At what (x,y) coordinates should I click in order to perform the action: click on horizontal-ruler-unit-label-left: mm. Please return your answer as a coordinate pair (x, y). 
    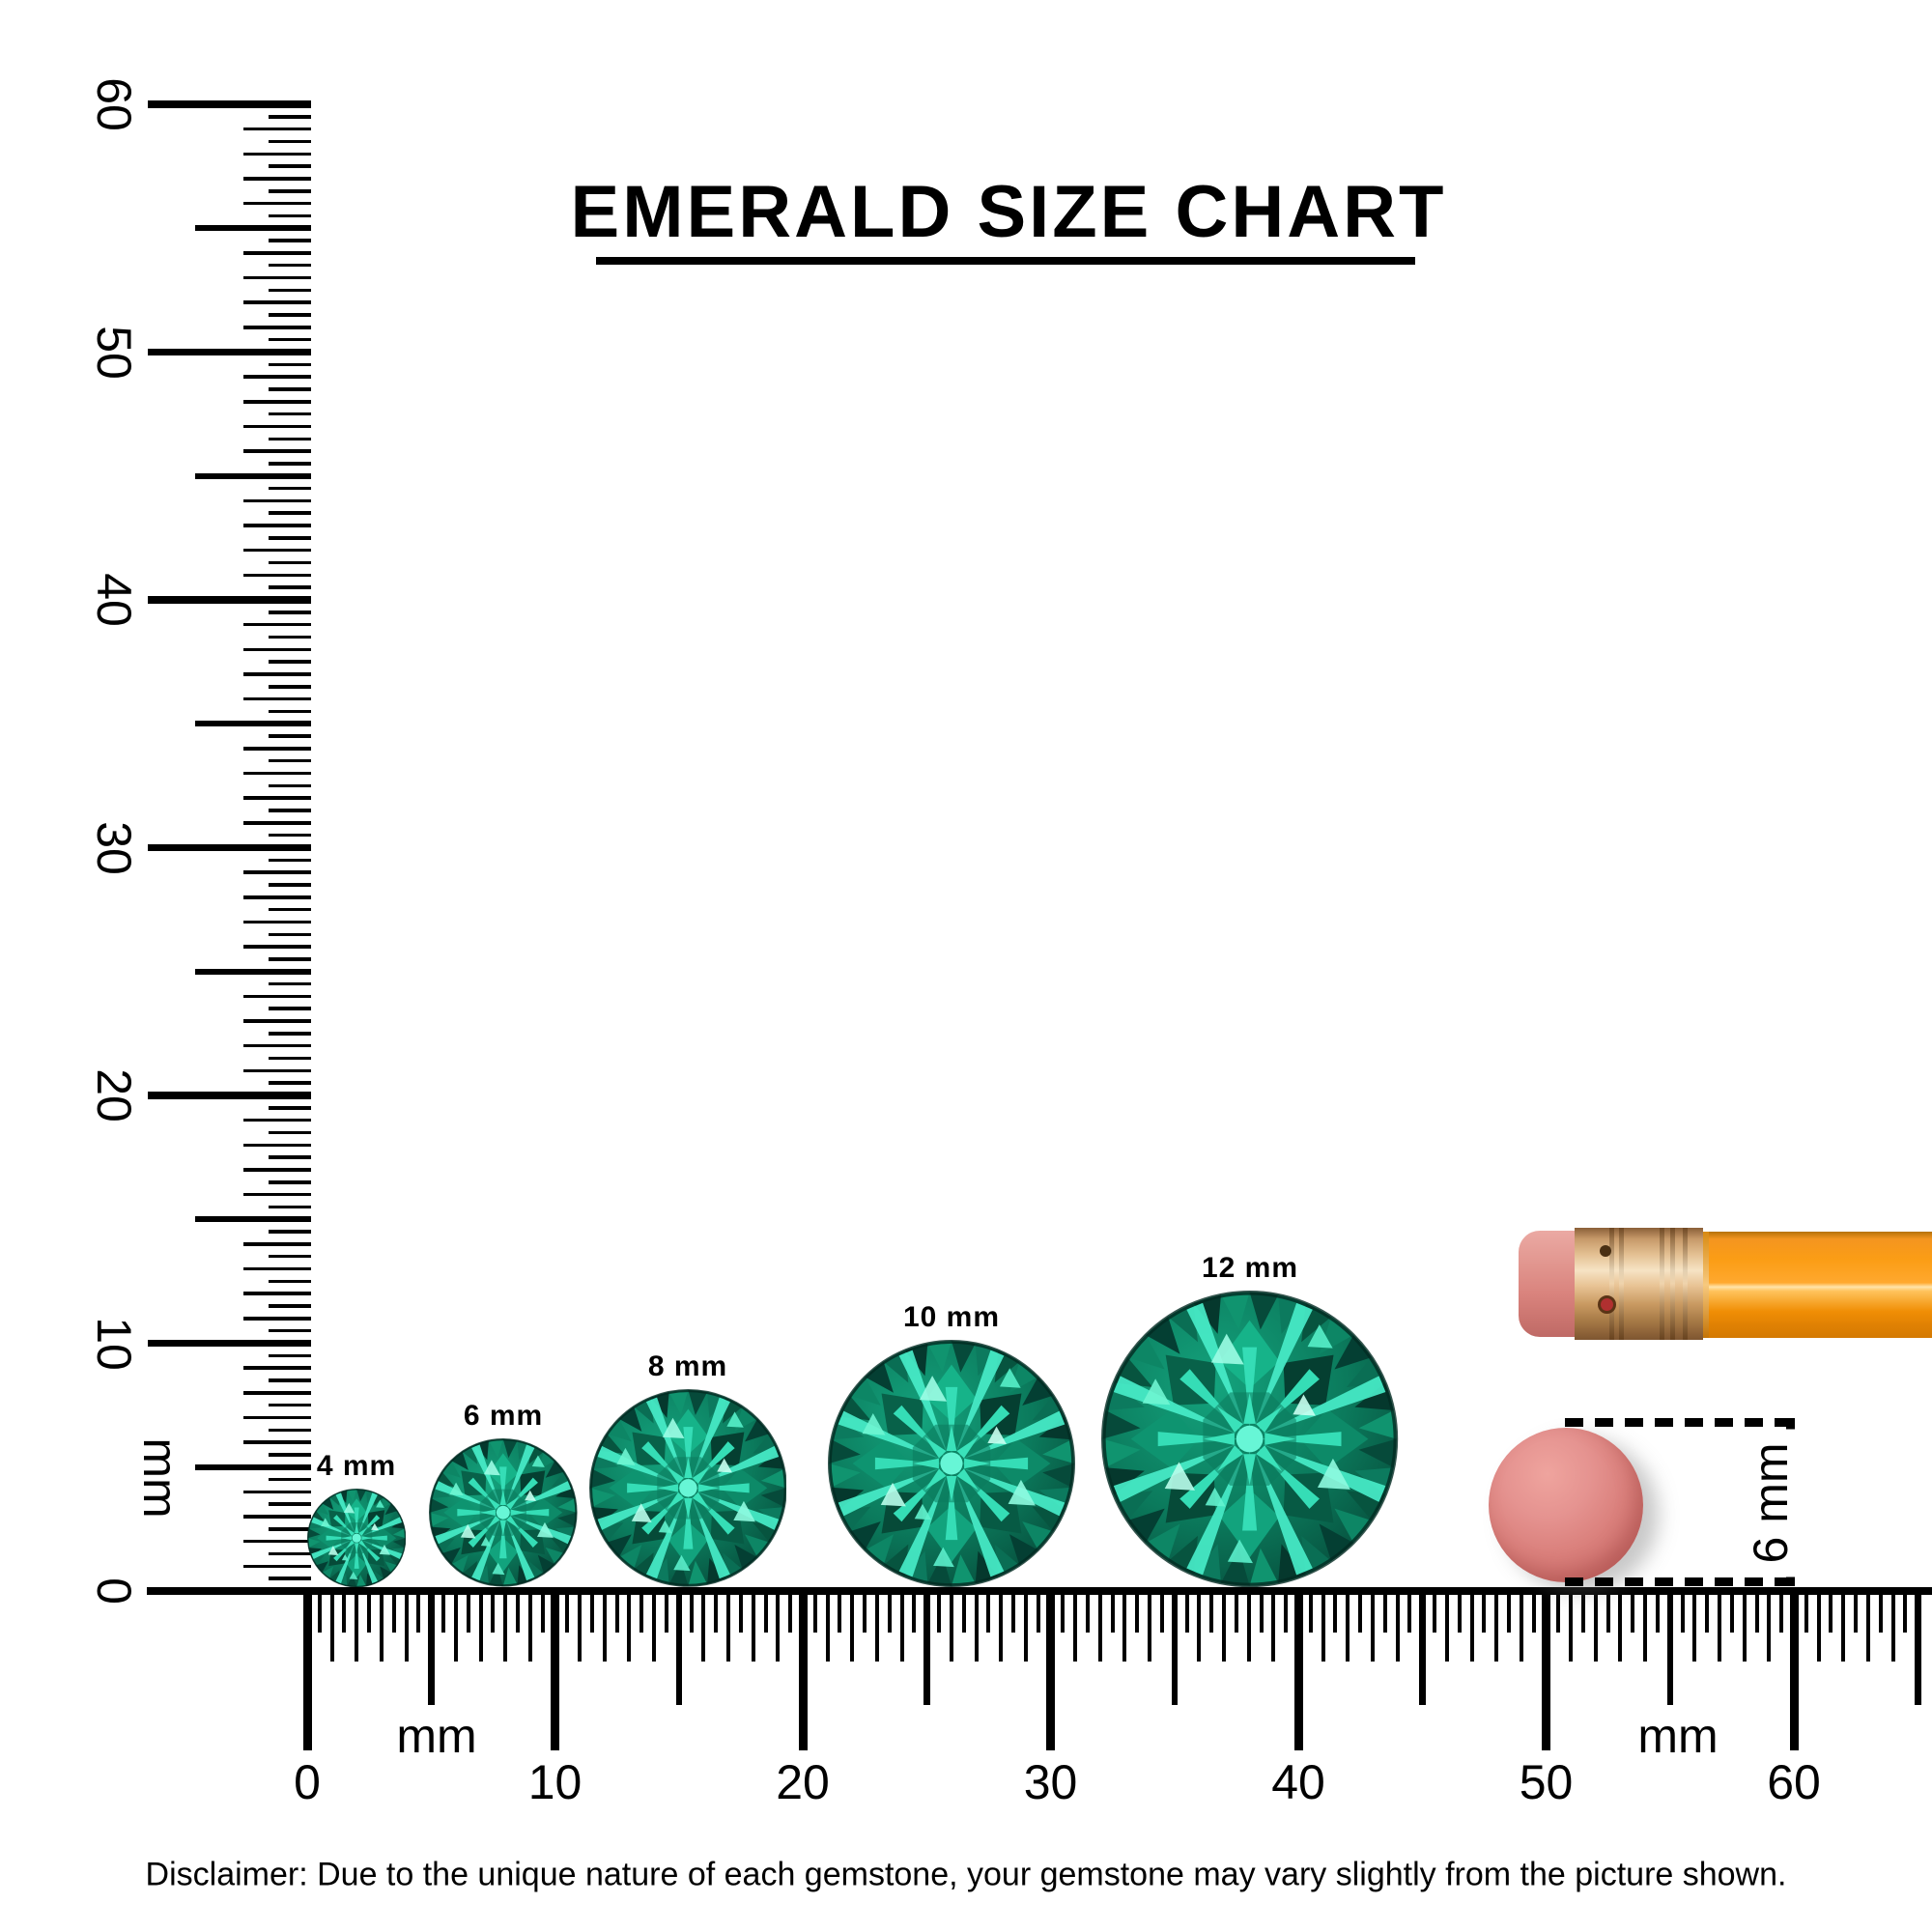
    Looking at the image, I should click on (436, 1736).